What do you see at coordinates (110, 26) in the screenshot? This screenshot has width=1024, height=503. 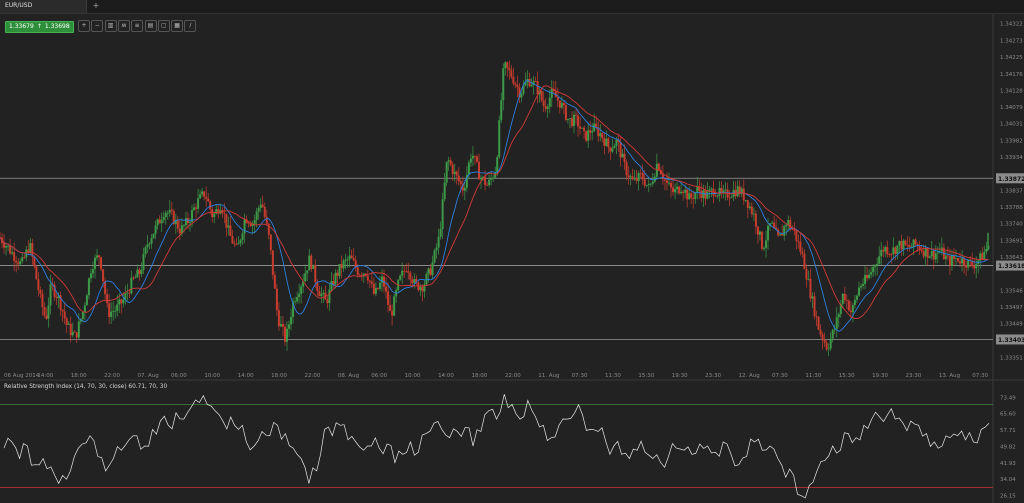 I see `chart-type-icon: ▥` at bounding box center [110, 26].